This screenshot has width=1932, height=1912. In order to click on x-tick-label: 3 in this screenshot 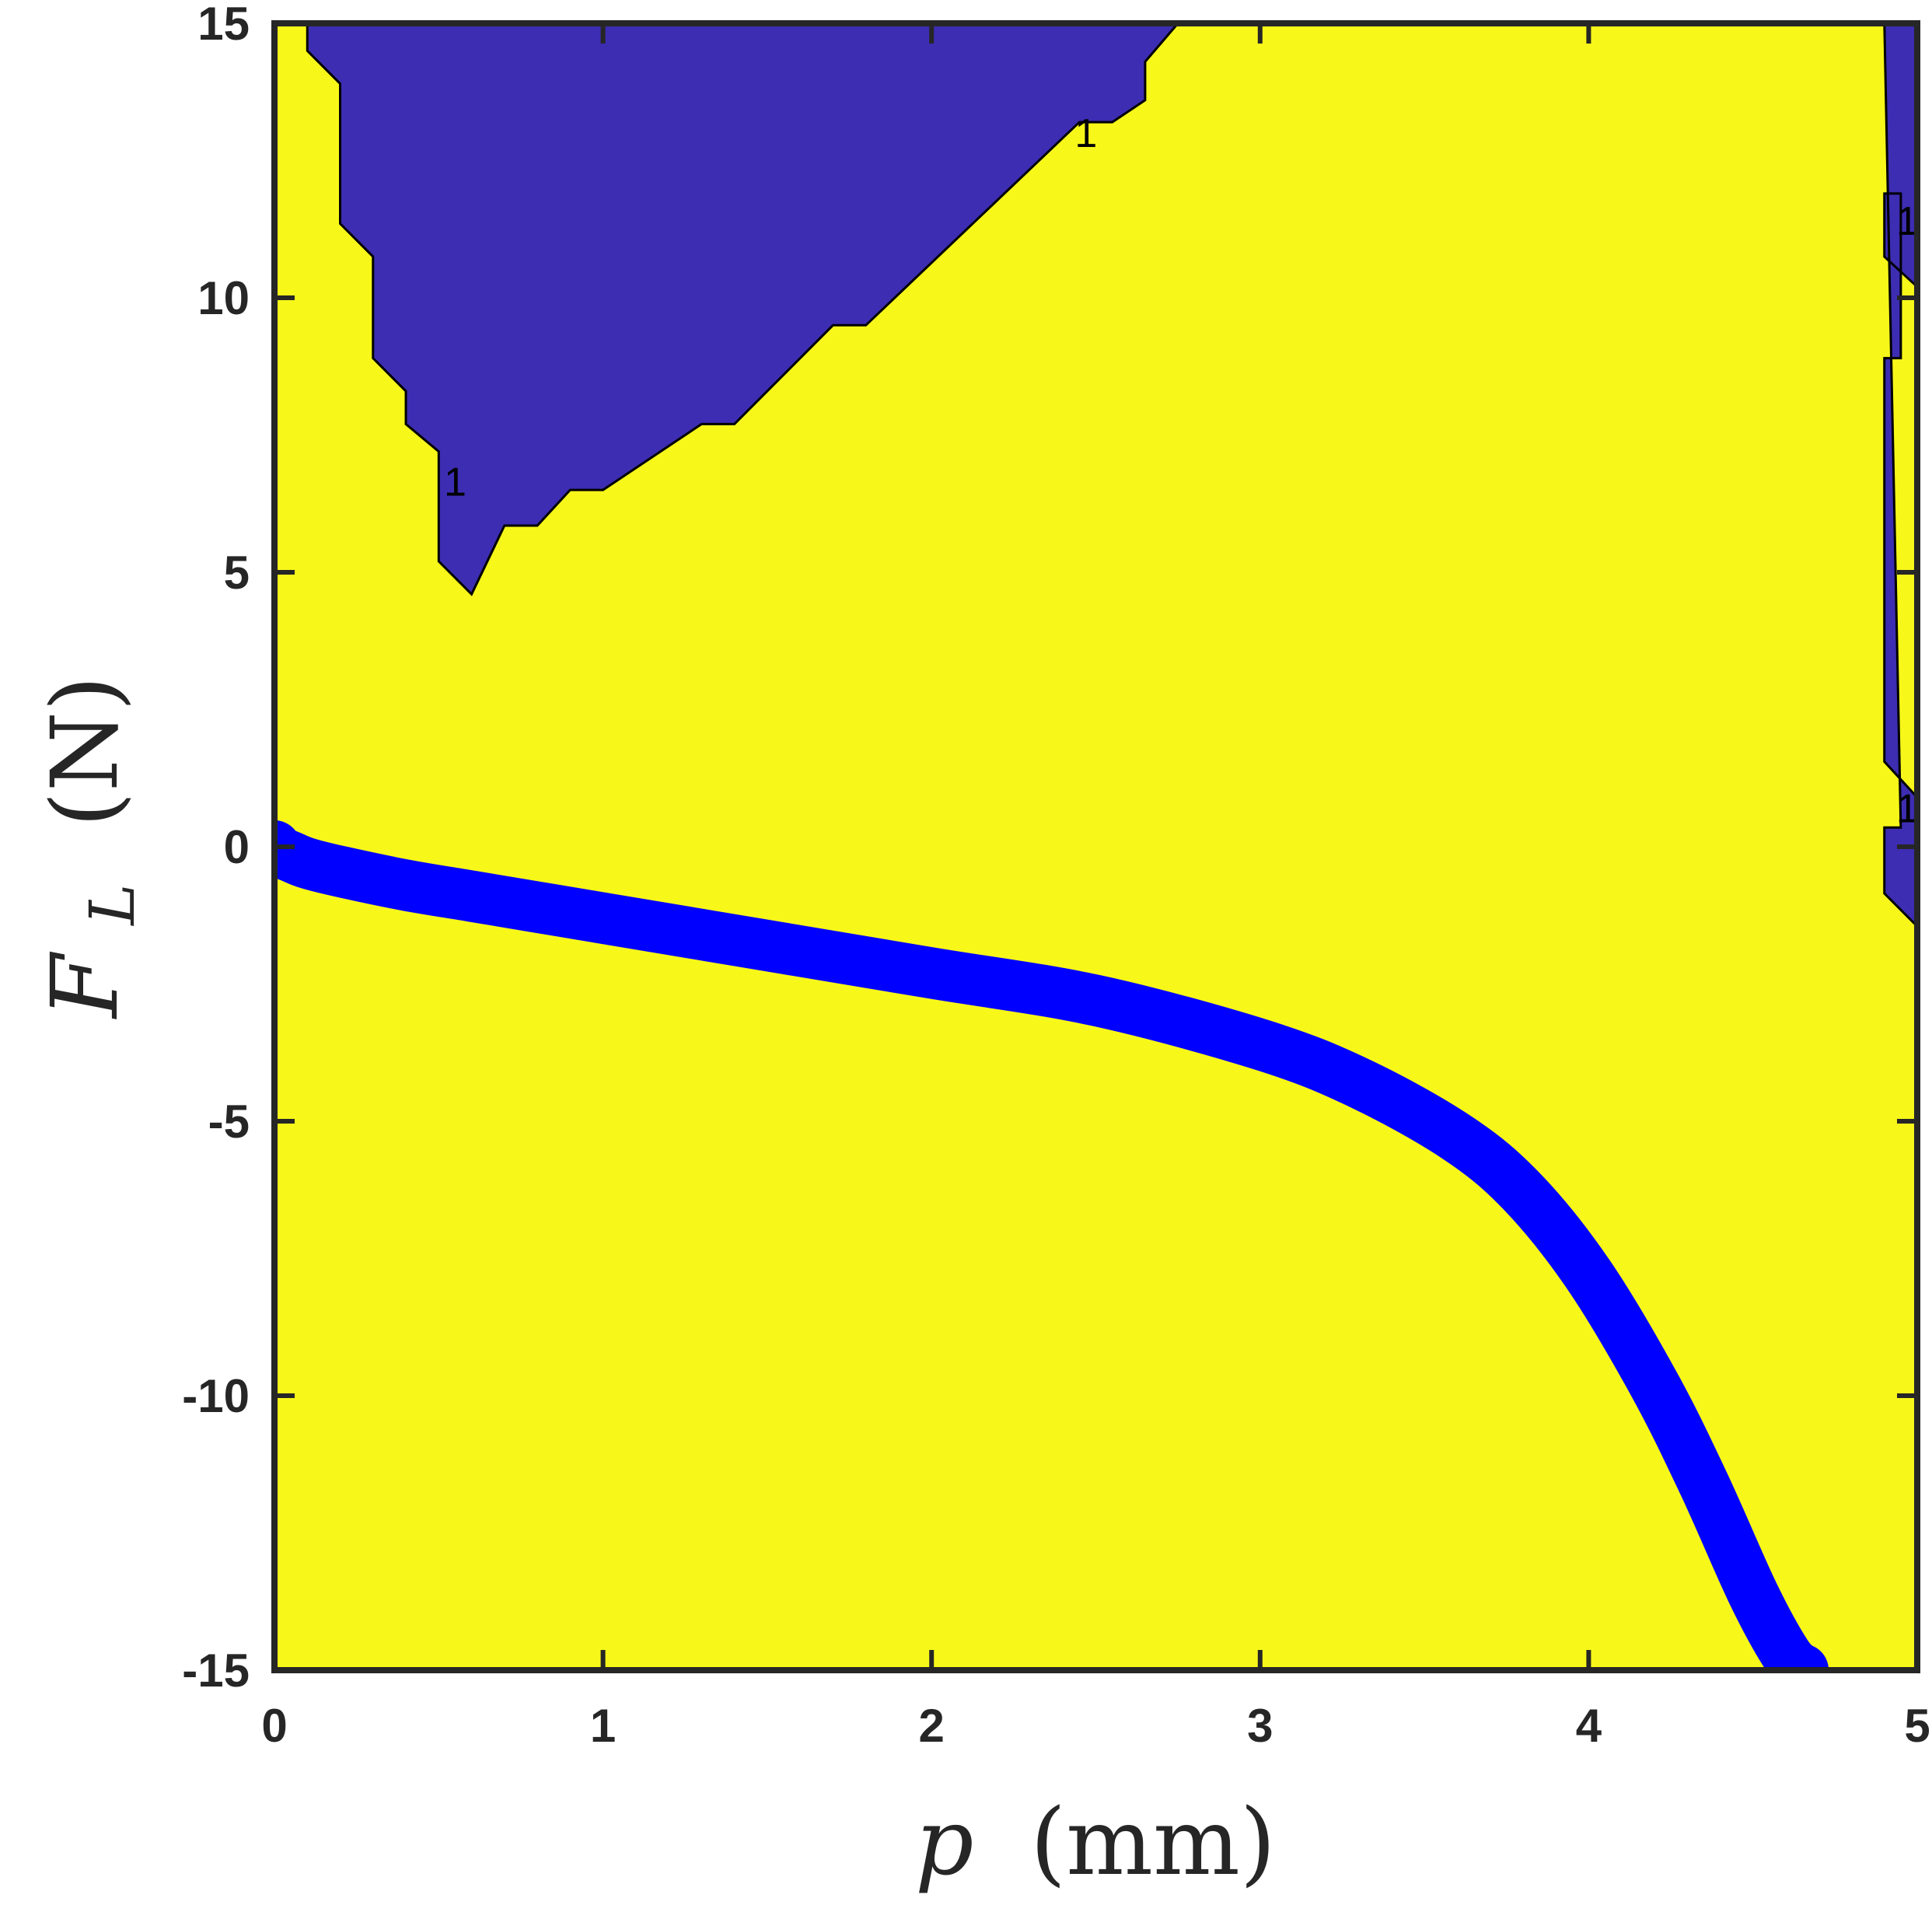, I will do `click(1260, 1726)`.